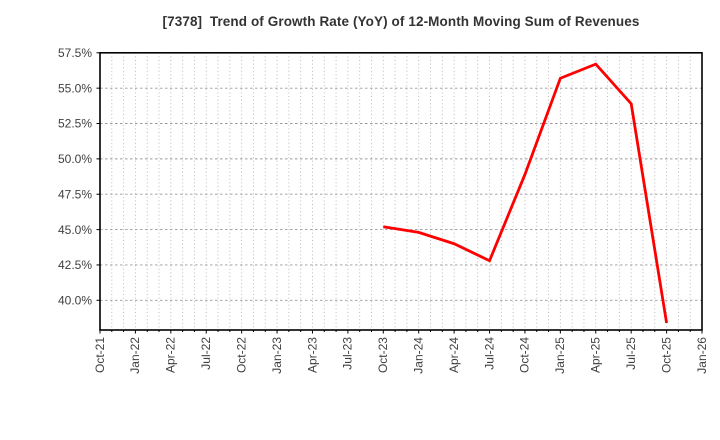 This screenshot has height=440, width=720. What do you see at coordinates (171, 355) in the screenshot?
I see `x-tick-label: Apr-22` at bounding box center [171, 355].